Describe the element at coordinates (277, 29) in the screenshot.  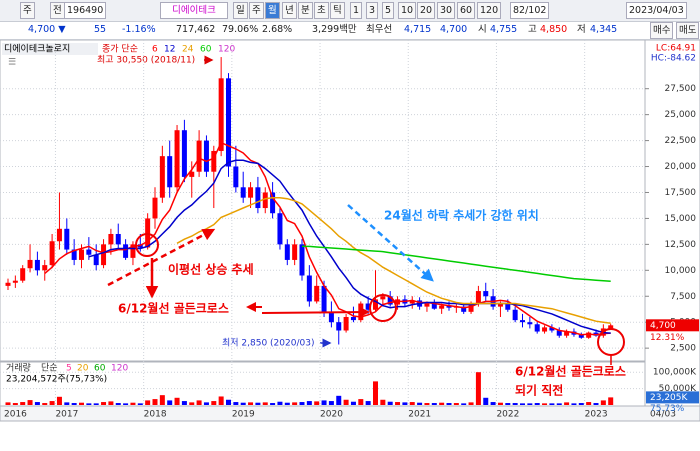
I see `quote-field: 2.68%` at that location.